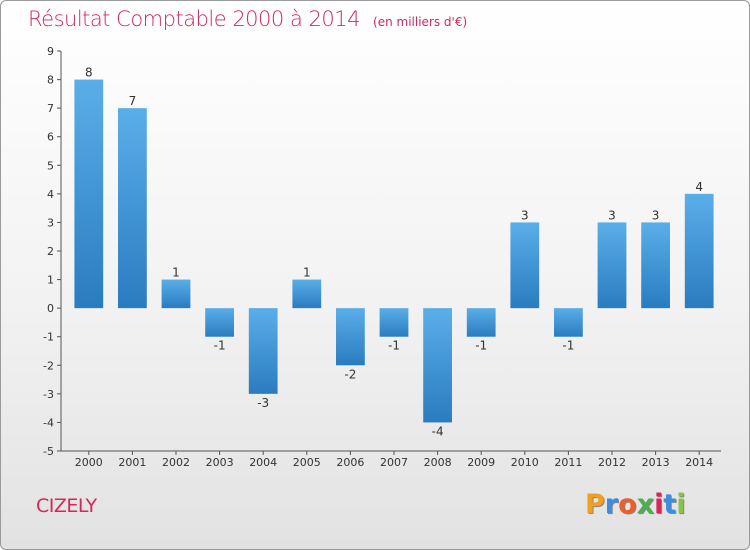  Describe the element at coordinates (350, 374) in the screenshot. I see `data-label-2006: -2` at that location.